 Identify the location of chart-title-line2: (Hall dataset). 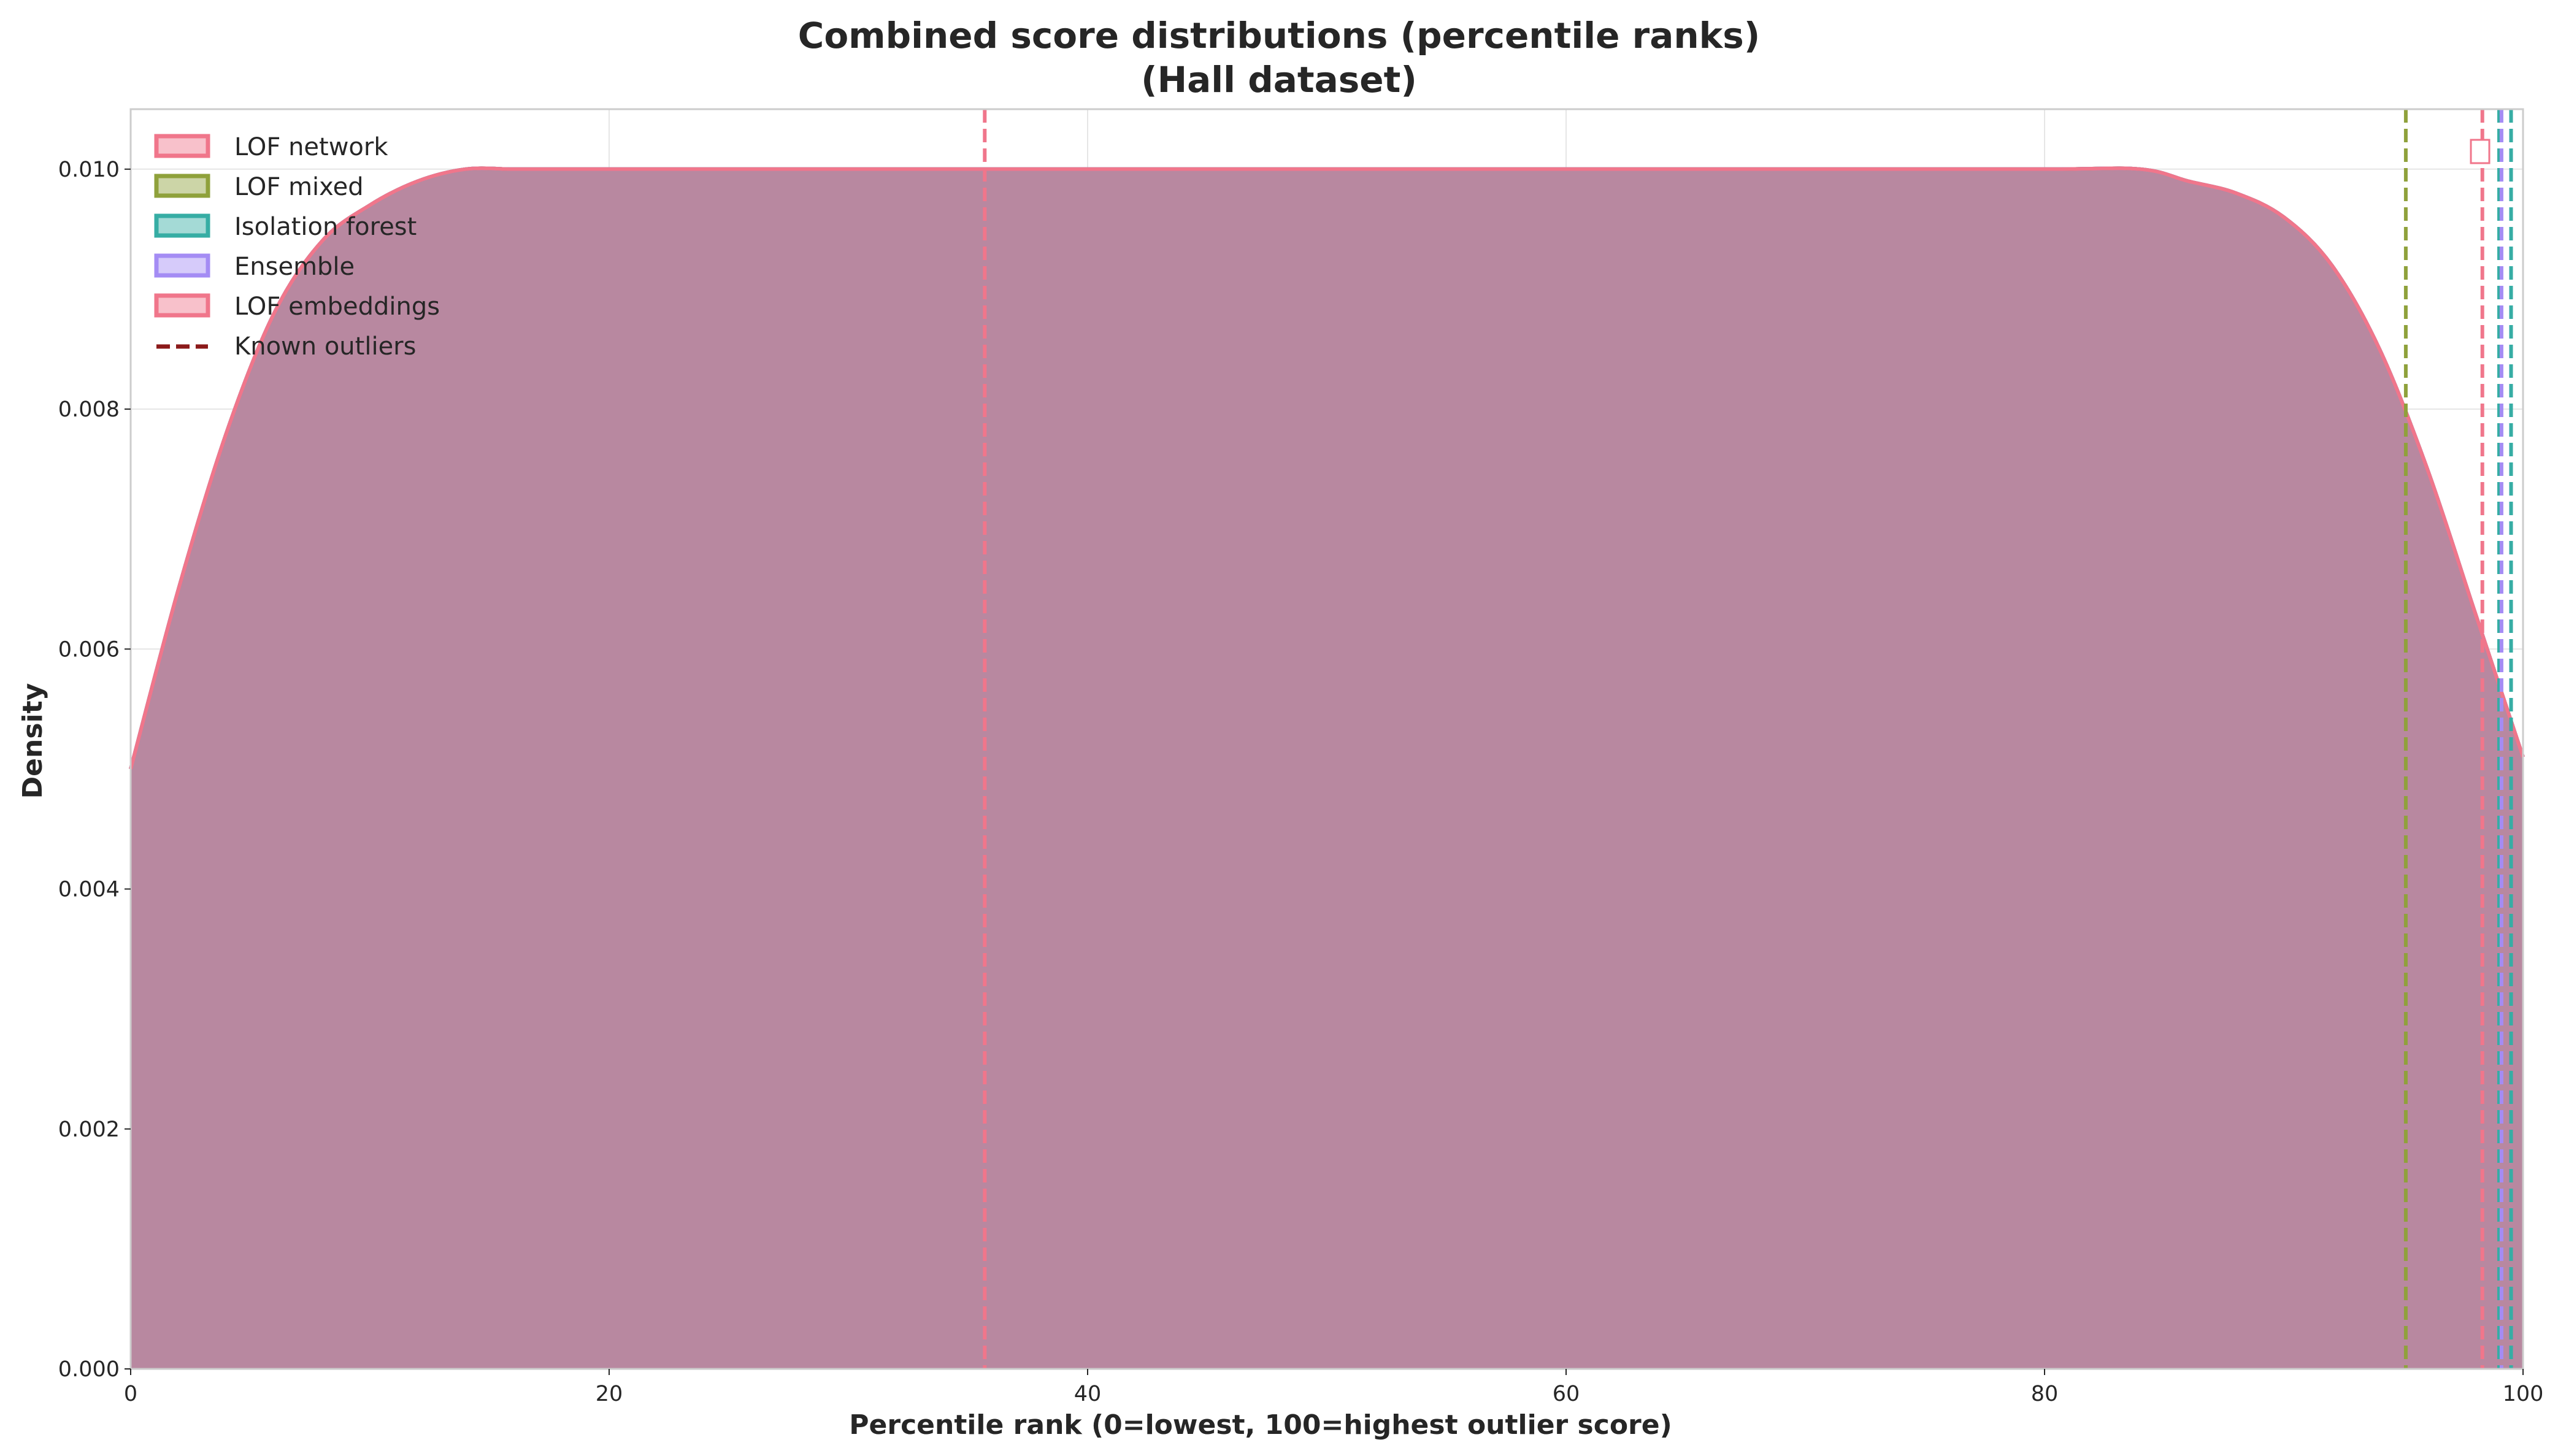
(1279, 80).